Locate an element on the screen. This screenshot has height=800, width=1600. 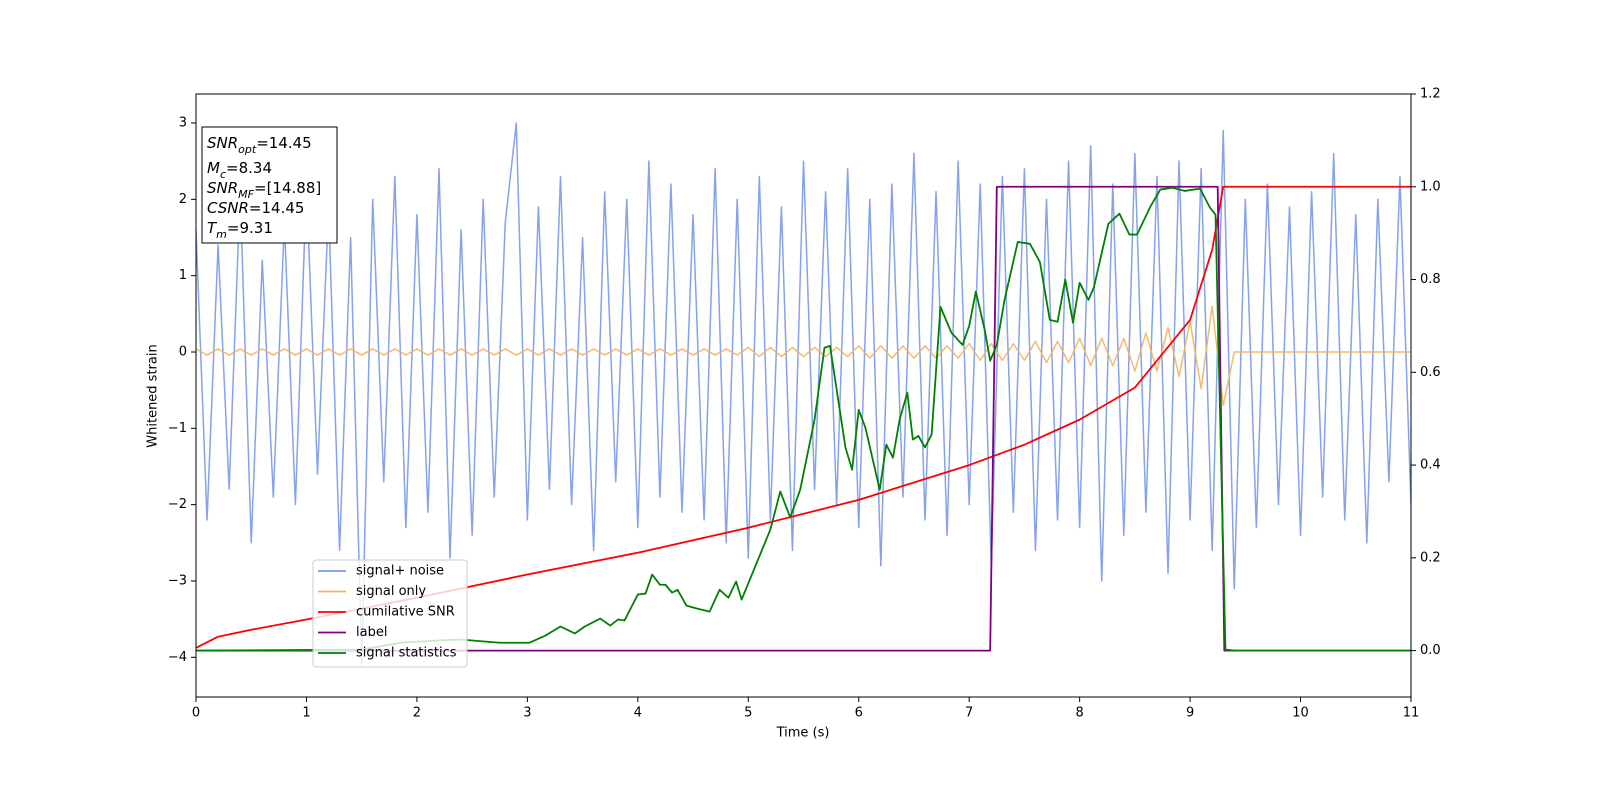
legend-label: cumilative SNR is located at coordinates (405, 612).